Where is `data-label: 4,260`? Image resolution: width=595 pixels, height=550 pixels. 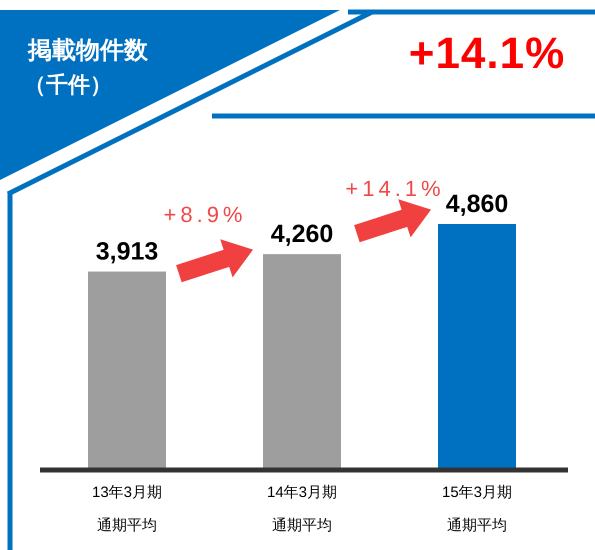
data-label: 4,260 is located at coordinates (302, 234).